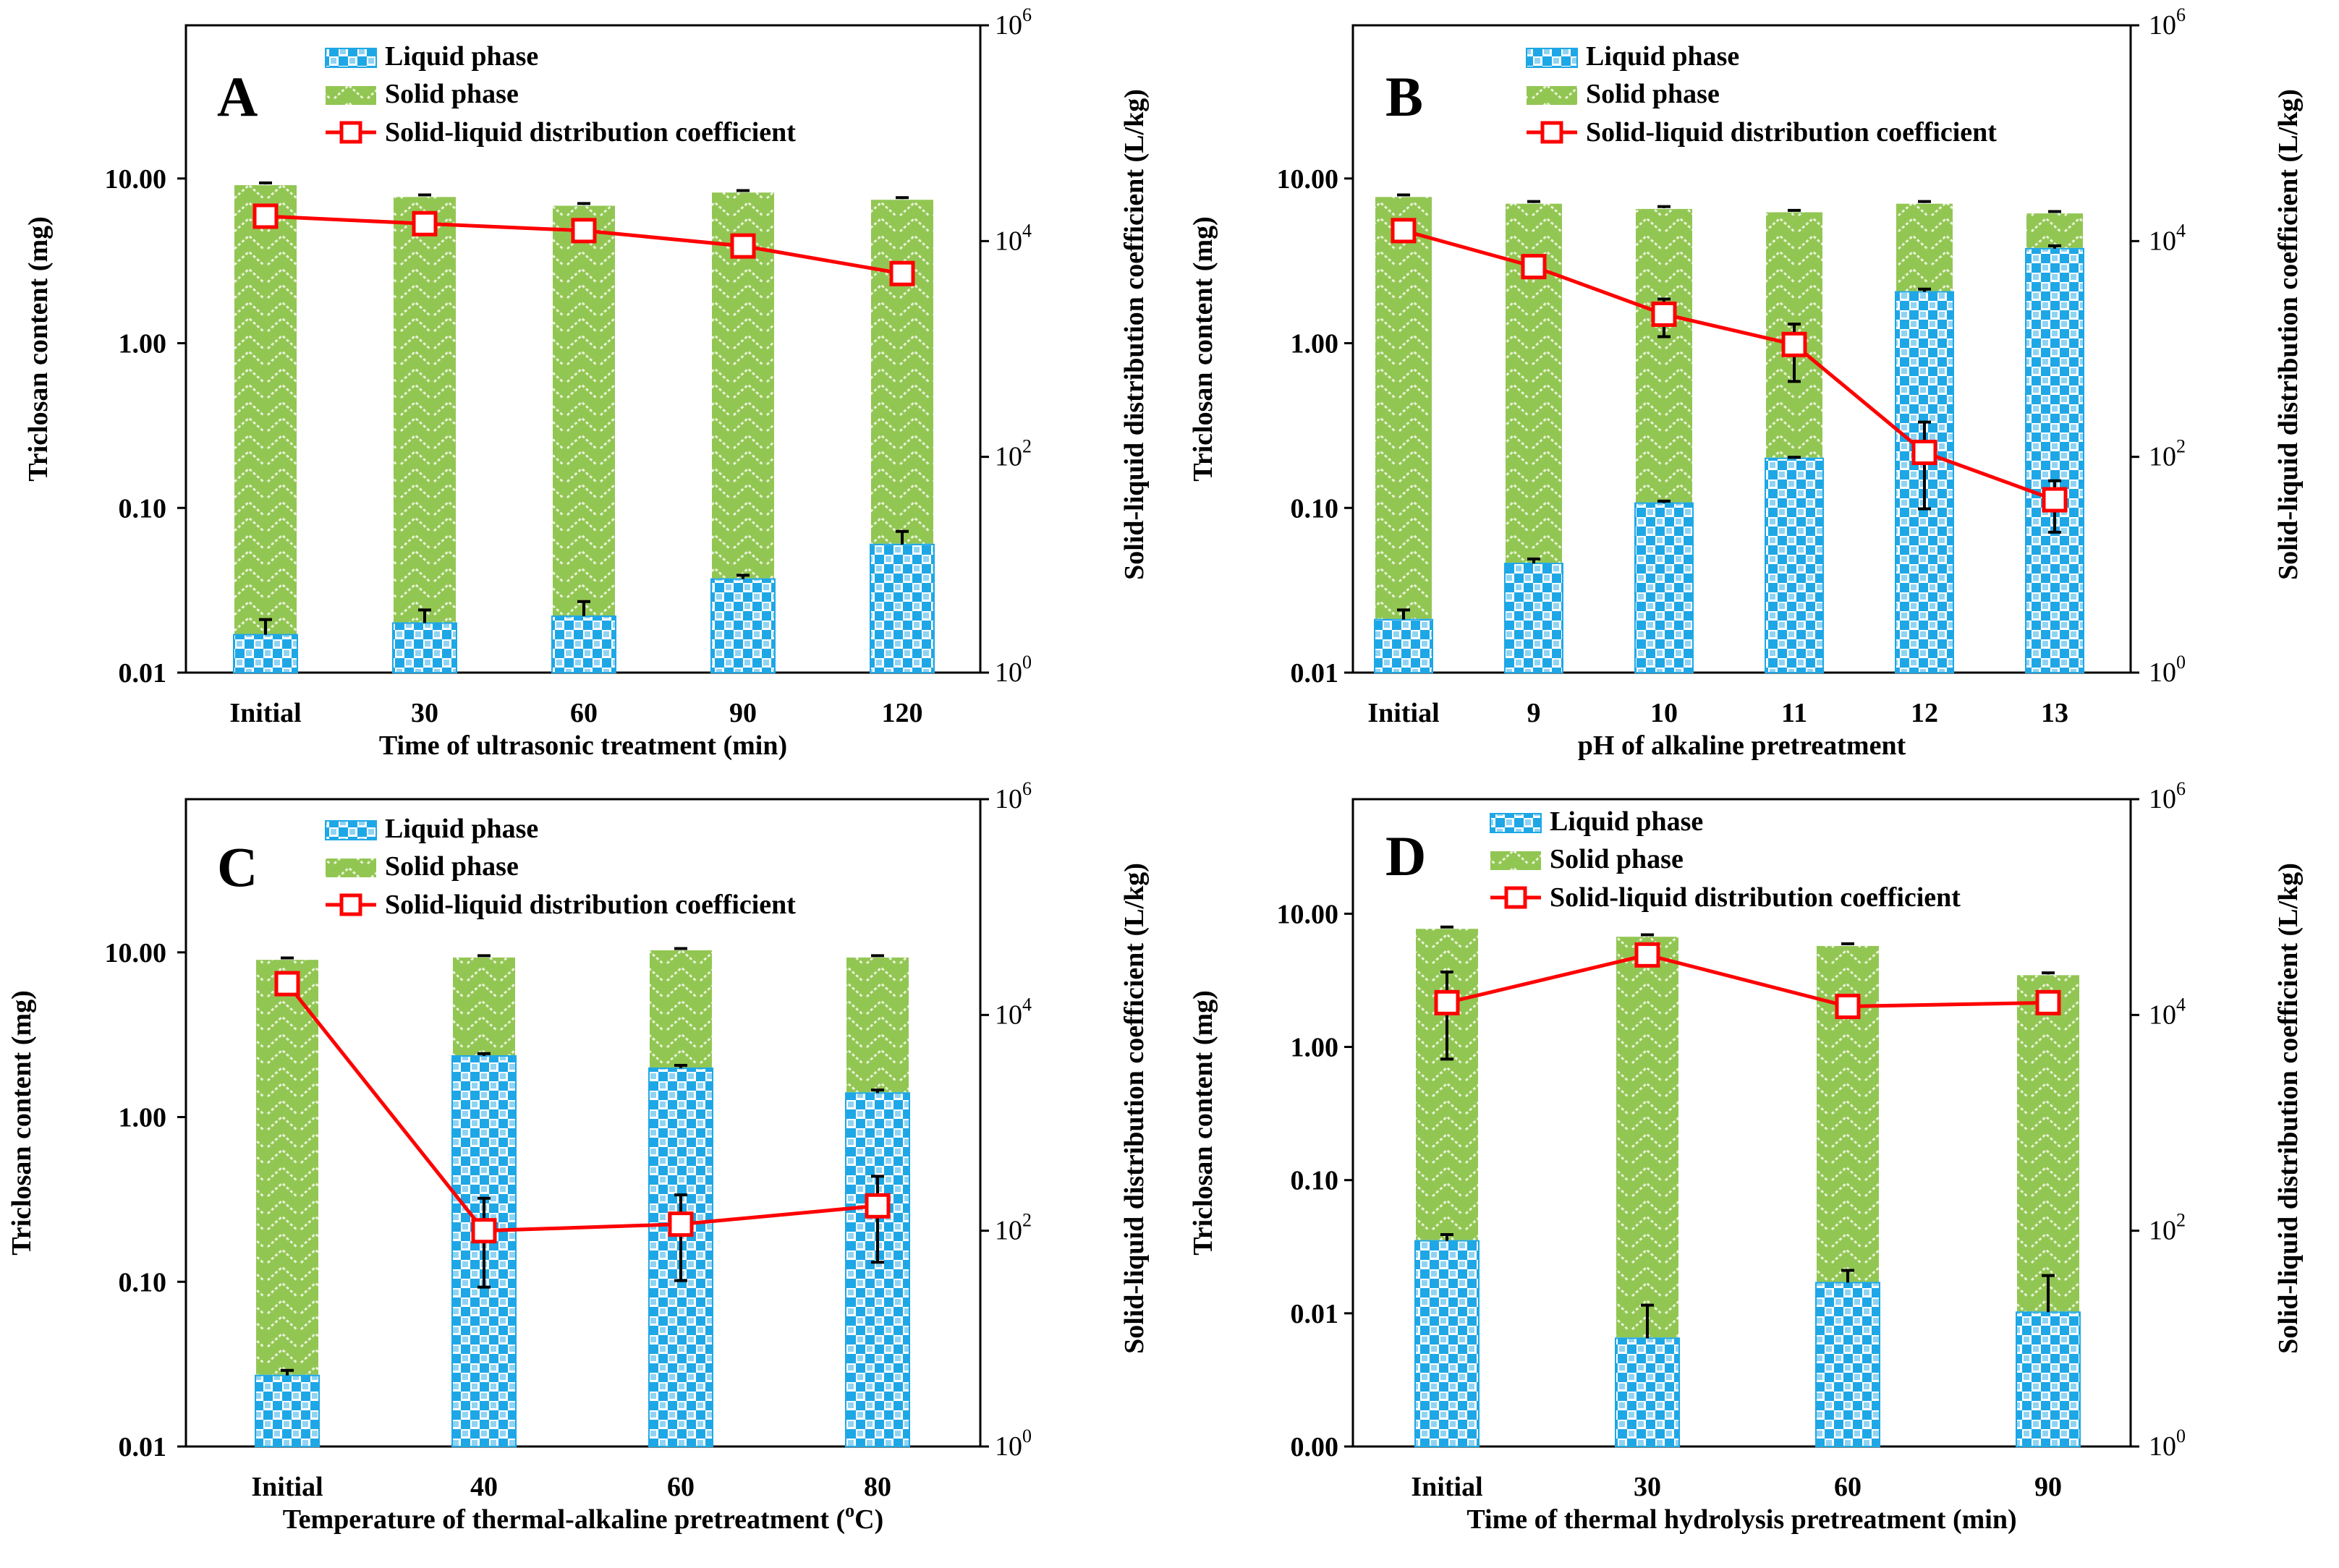 The height and width of the screenshot is (1568, 2339). I want to click on panel-letter: A, so click(237, 97).